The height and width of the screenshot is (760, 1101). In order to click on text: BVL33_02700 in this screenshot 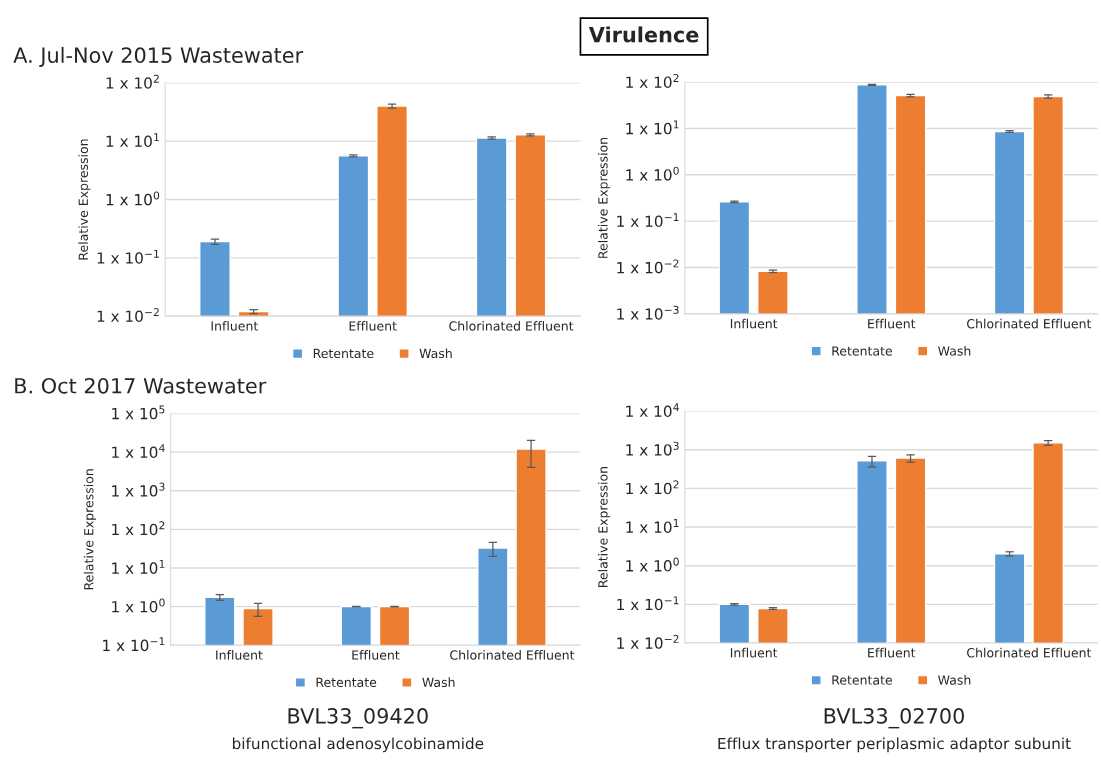, I will do `click(894, 718)`.